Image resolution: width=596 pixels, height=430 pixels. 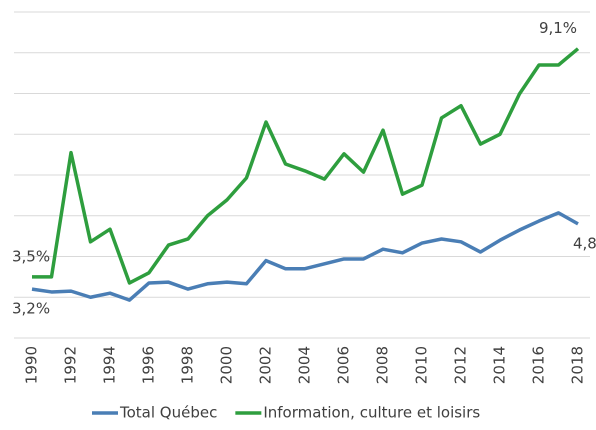 I want to click on x-tick-label: 1998, so click(x=188, y=365).